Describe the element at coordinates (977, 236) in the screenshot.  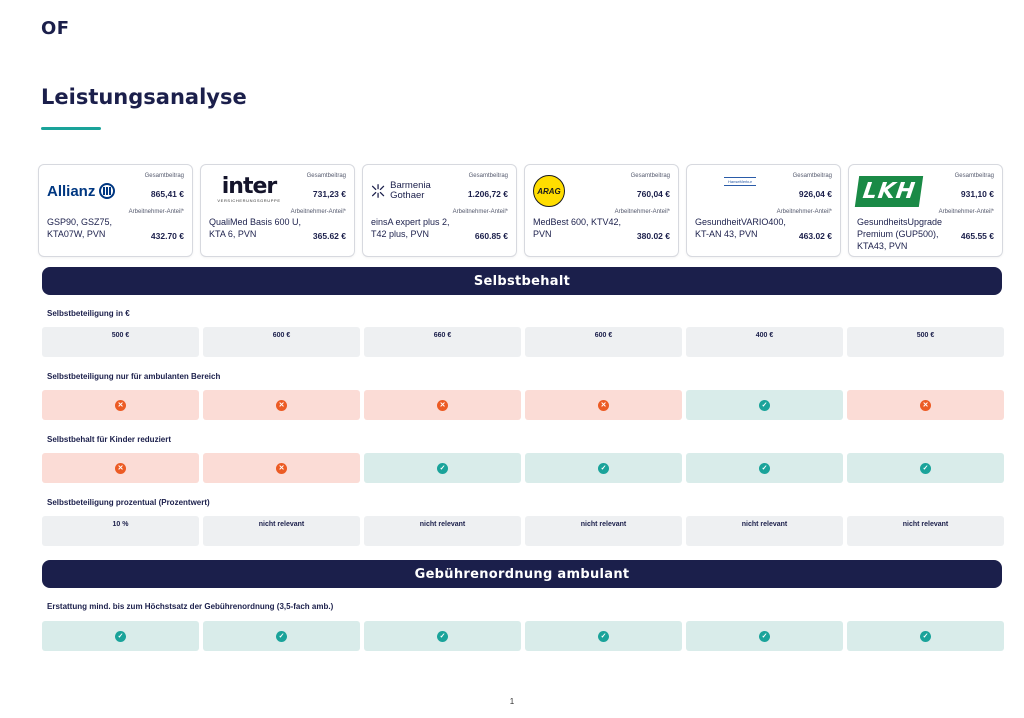
I see `employee-share-value: 465.55 €` at that location.